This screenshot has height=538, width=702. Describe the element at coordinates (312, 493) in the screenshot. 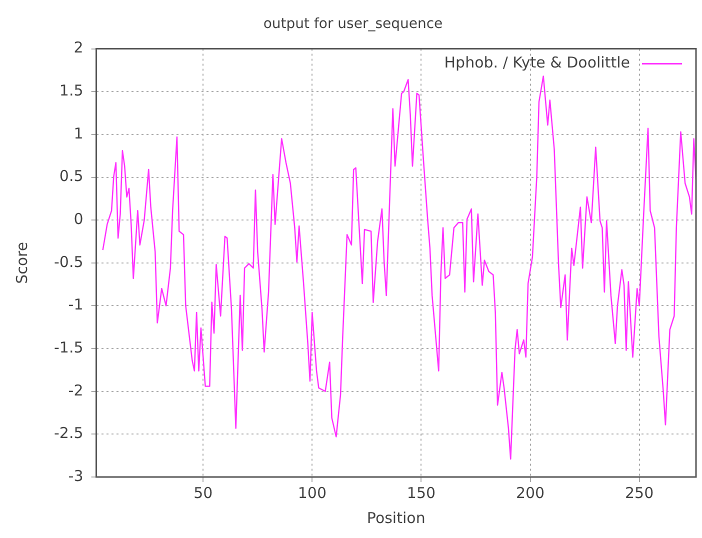

I see `x-tick-label: 100` at that location.